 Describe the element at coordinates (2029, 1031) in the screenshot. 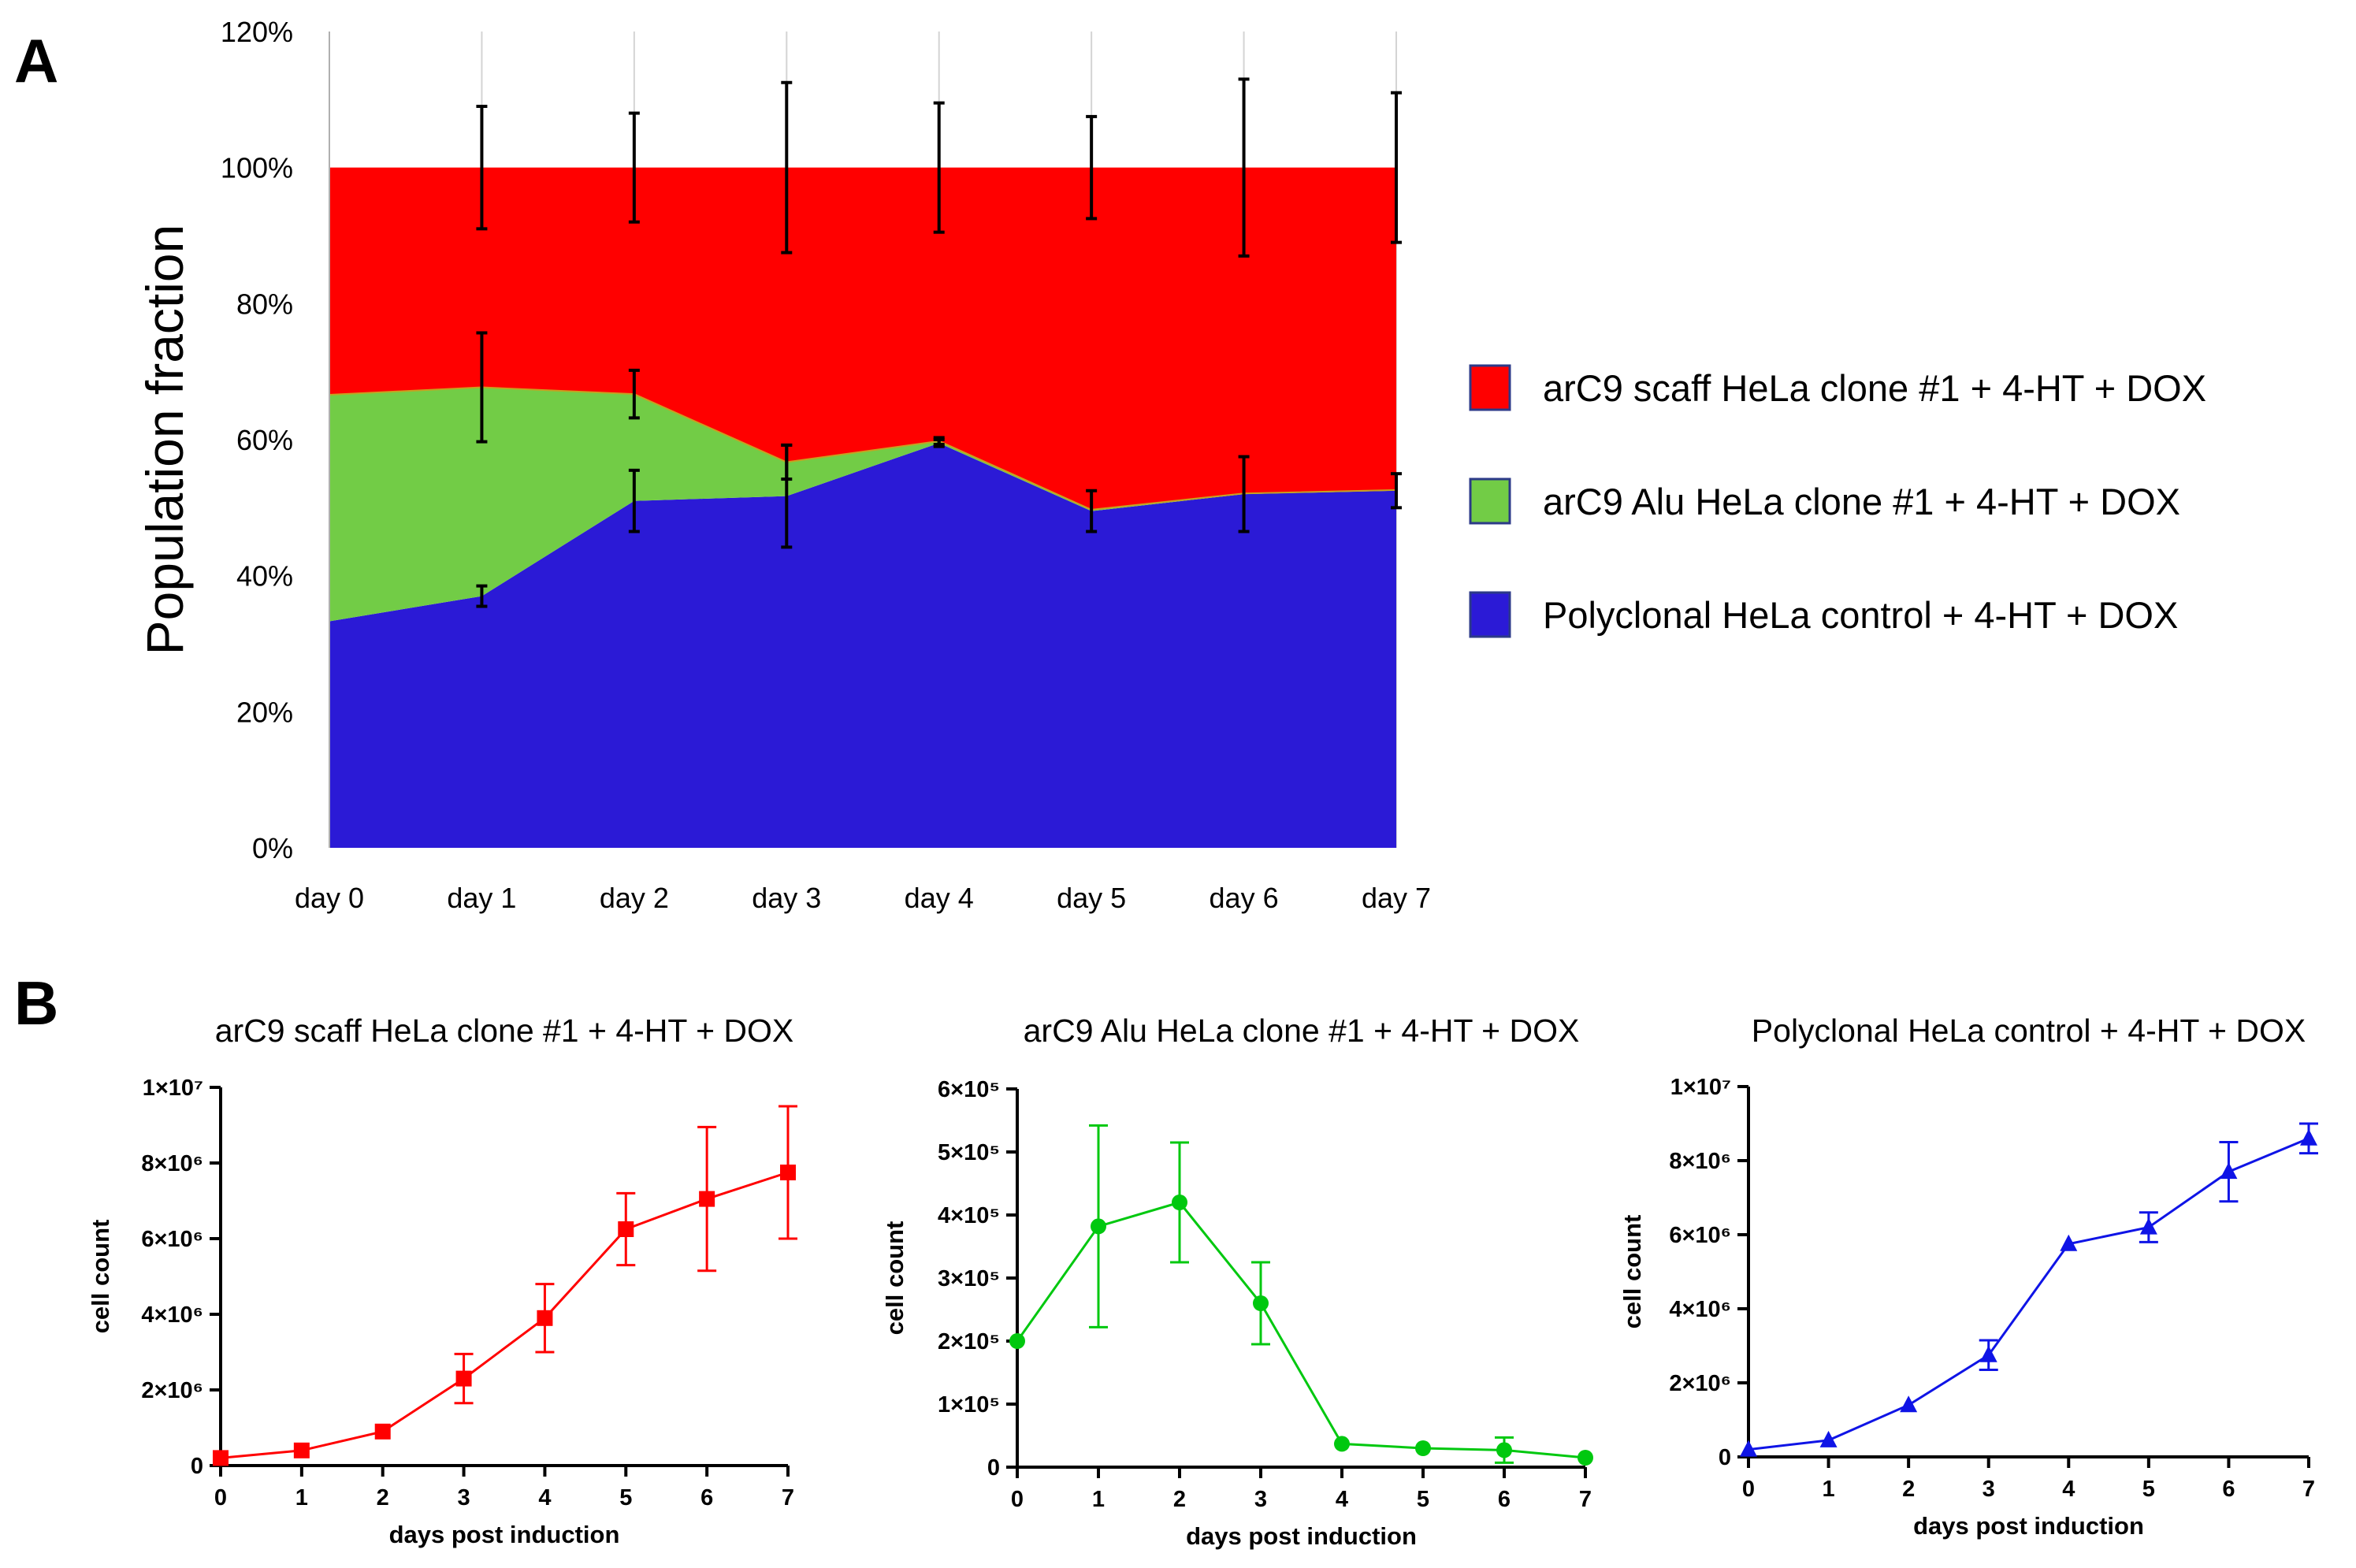

I see `chart-title: Polyclonal HeLa control + 4-HT + DOX` at that location.